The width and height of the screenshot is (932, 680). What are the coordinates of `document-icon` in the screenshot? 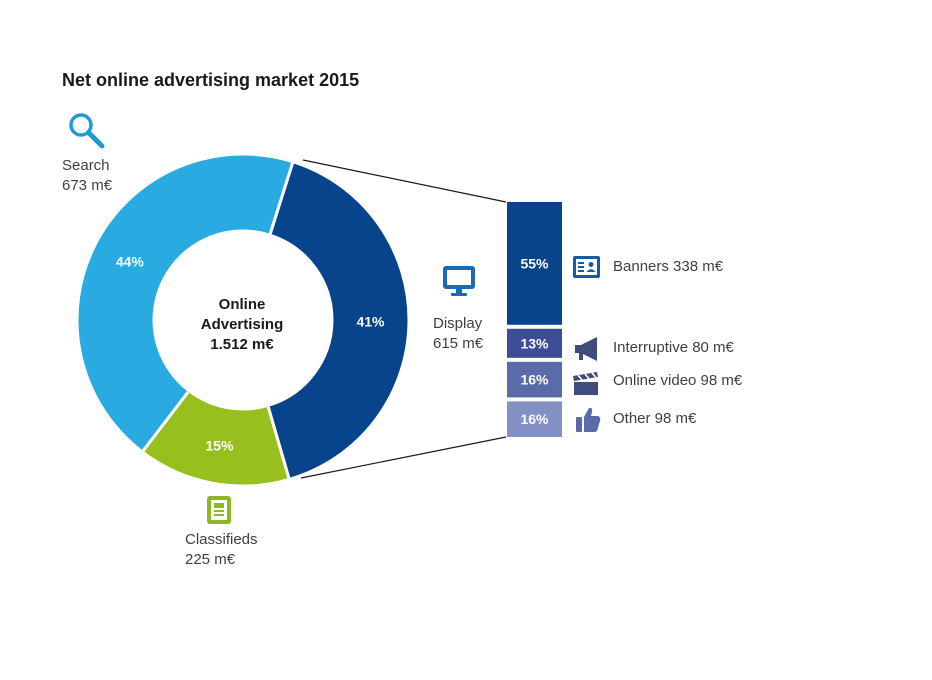 It's located at (219, 510).